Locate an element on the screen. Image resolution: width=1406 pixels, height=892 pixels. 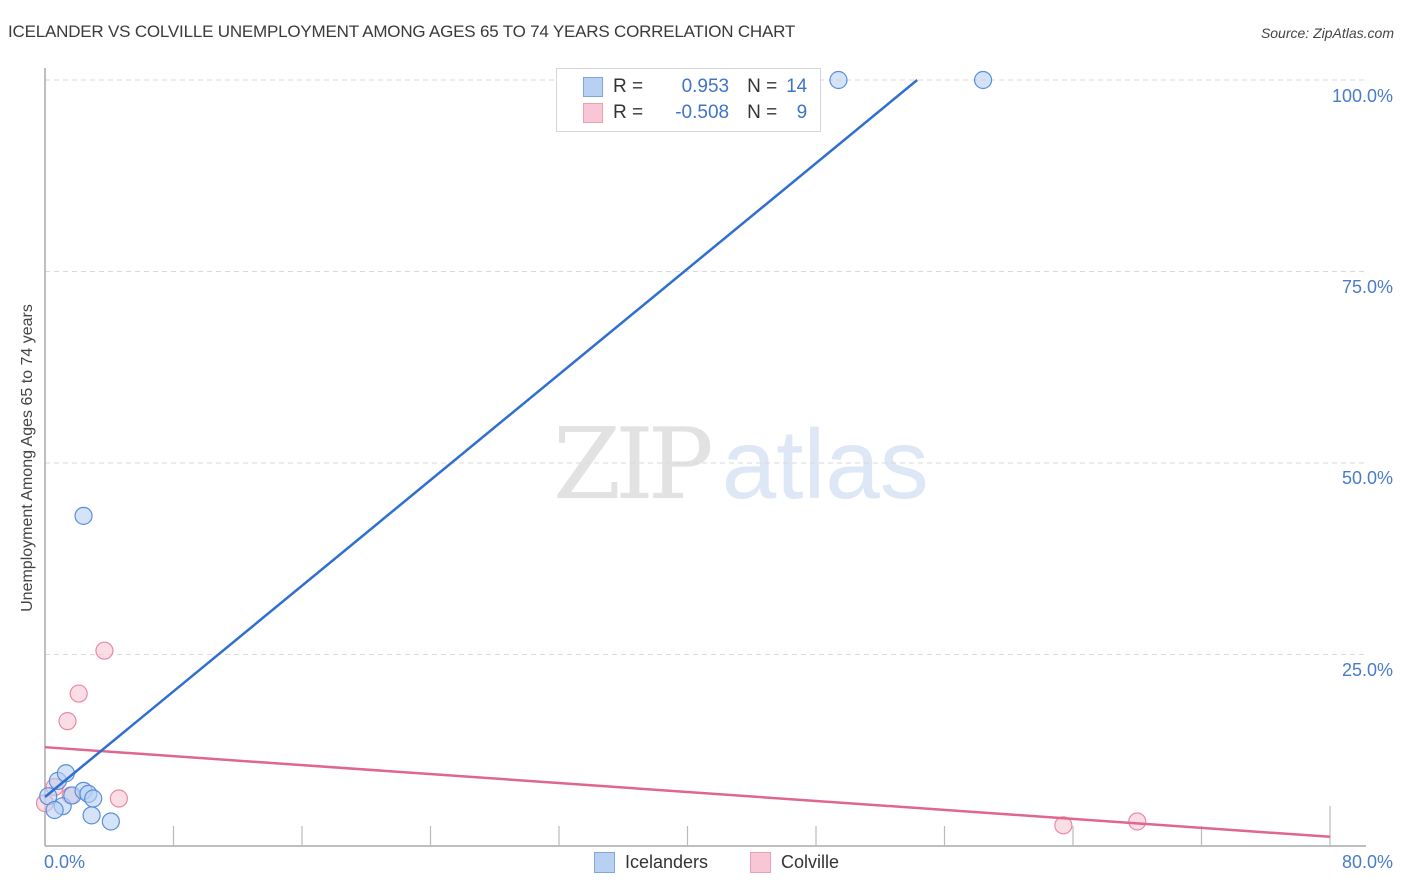
y-tick-100: 100.0% is located at coordinates (1362, 96).